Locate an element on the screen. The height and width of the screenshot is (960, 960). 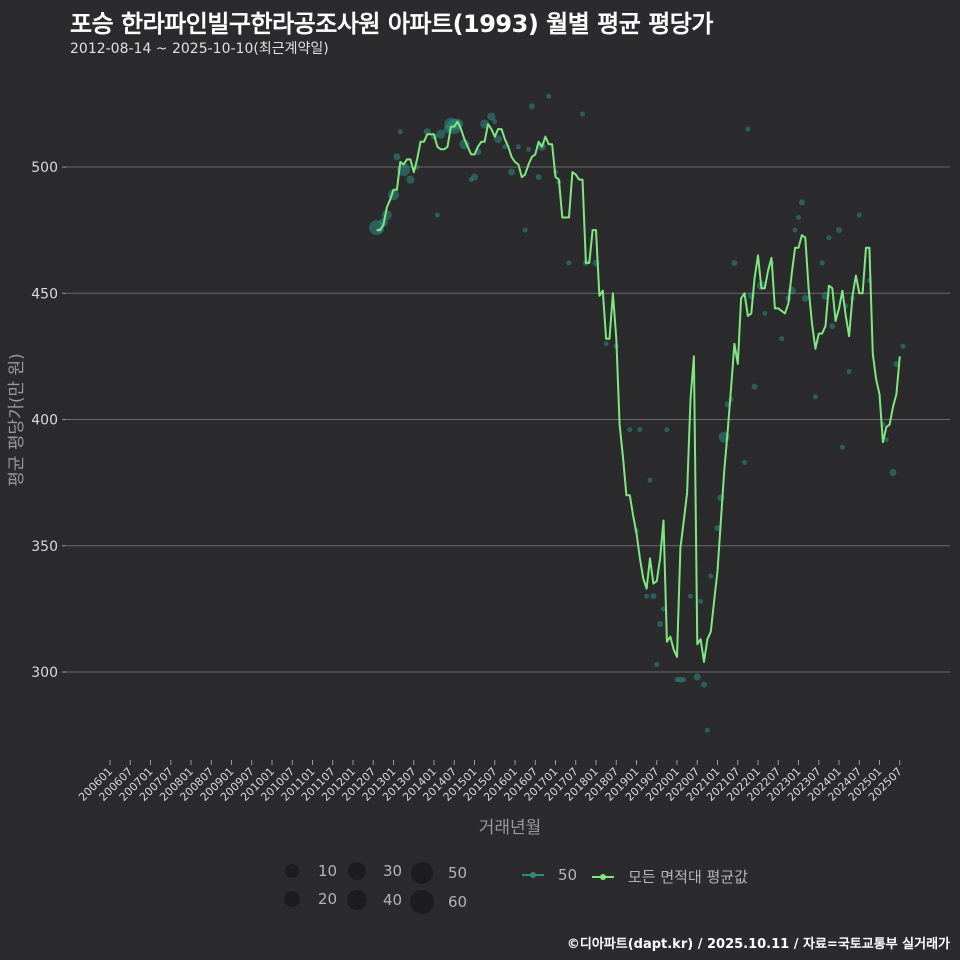
legend-size-item: 10 is located at coordinates (308, 871).